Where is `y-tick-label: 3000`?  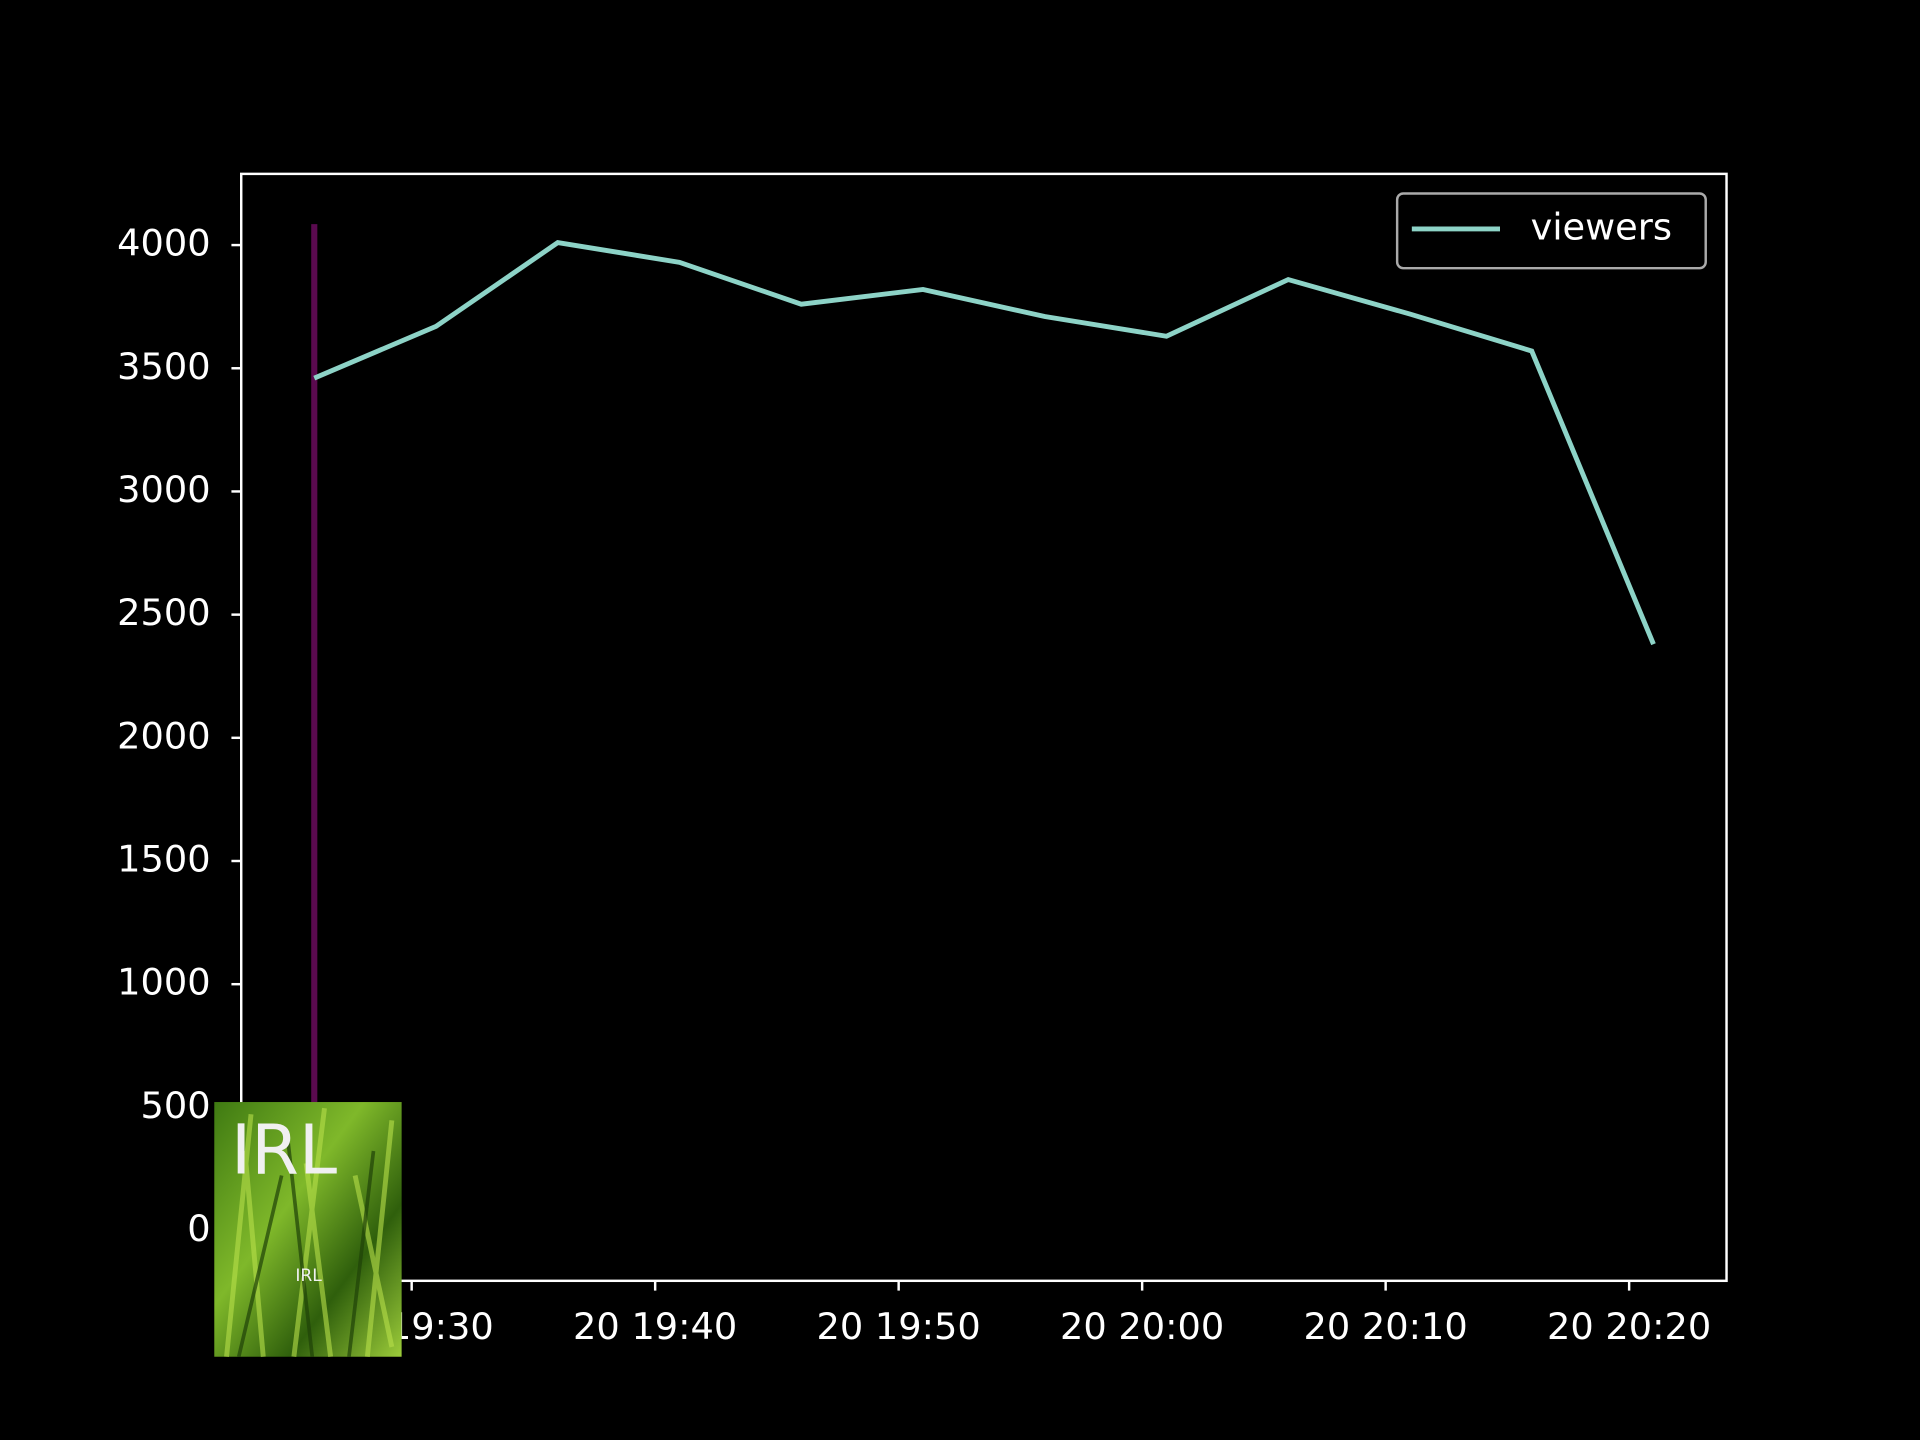
y-tick-label: 3000 is located at coordinates (163, 489).